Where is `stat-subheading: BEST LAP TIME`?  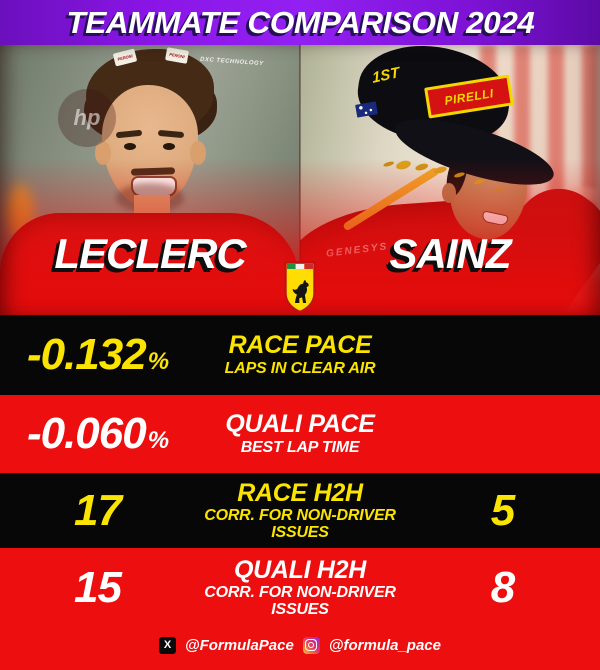 stat-subheading: BEST LAP TIME is located at coordinates (300, 447).